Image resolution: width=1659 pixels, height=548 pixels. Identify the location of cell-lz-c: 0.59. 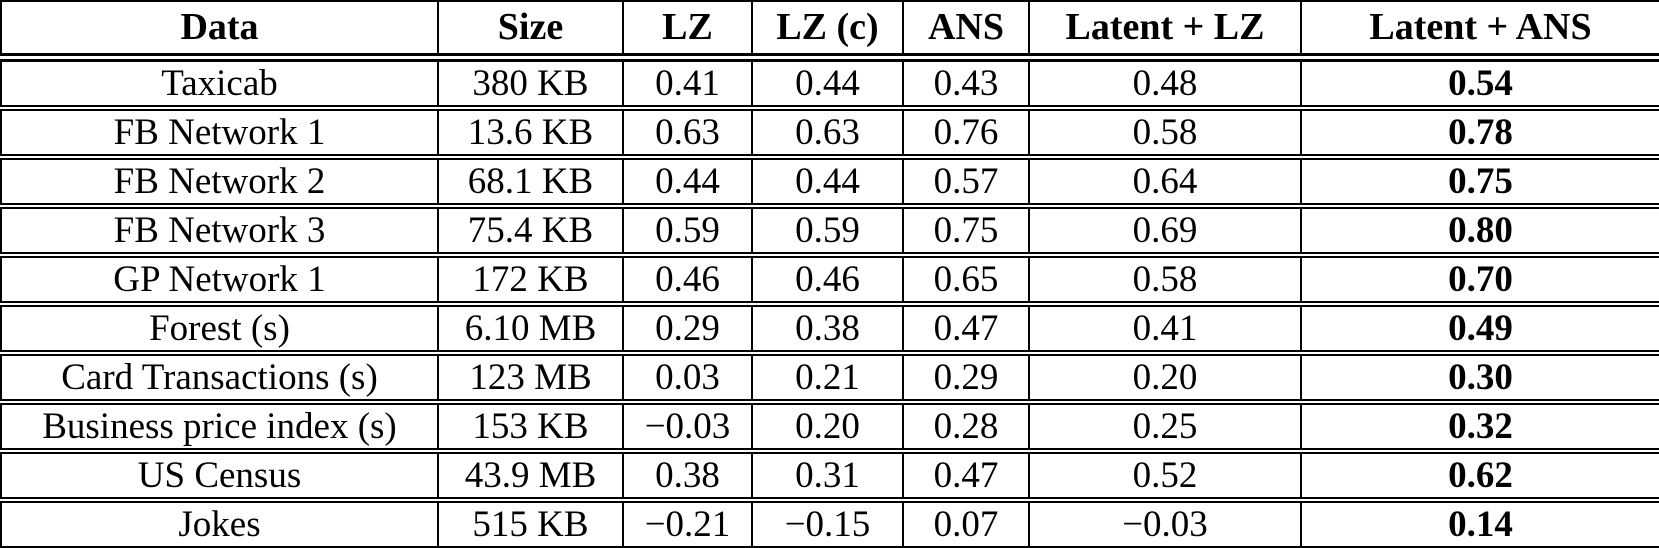
(827, 231).